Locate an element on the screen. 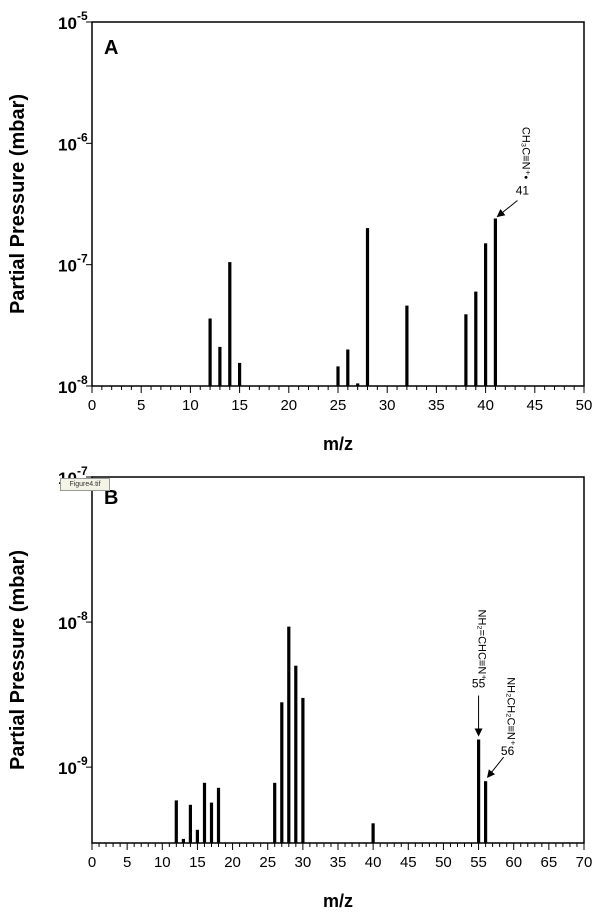 The height and width of the screenshot is (916, 600). y-tick-label-1e-7: 10 is located at coordinates (67, 266).